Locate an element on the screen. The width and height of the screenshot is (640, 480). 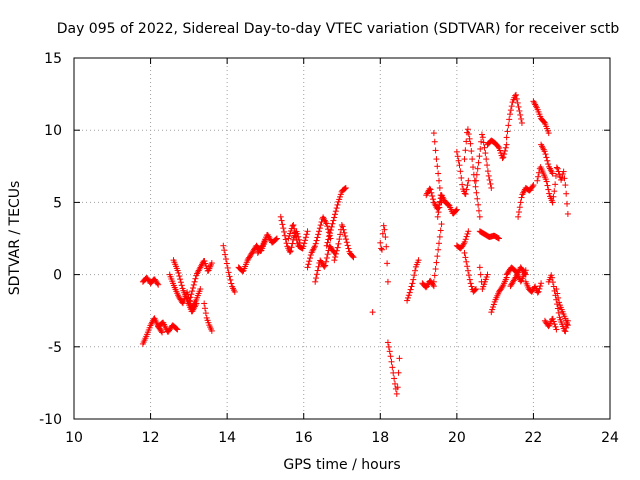
y-tick-label: 15 is located at coordinates (53, 59).